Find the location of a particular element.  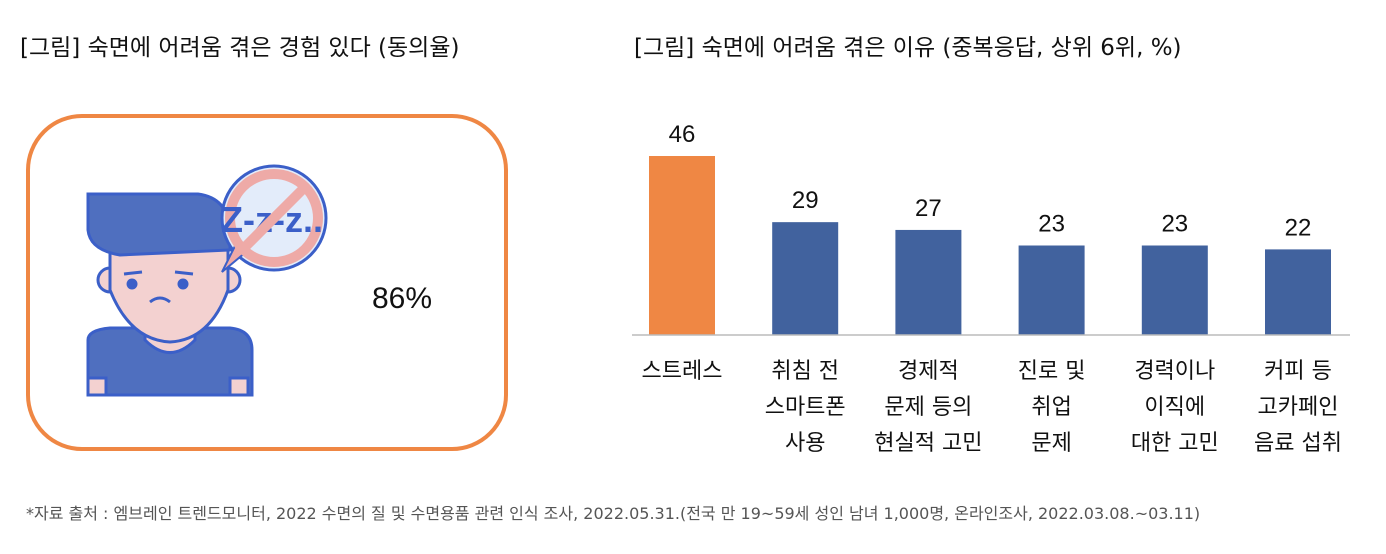

no-sleep-bubble-icon: Z-z-z.. is located at coordinates (274, 218).